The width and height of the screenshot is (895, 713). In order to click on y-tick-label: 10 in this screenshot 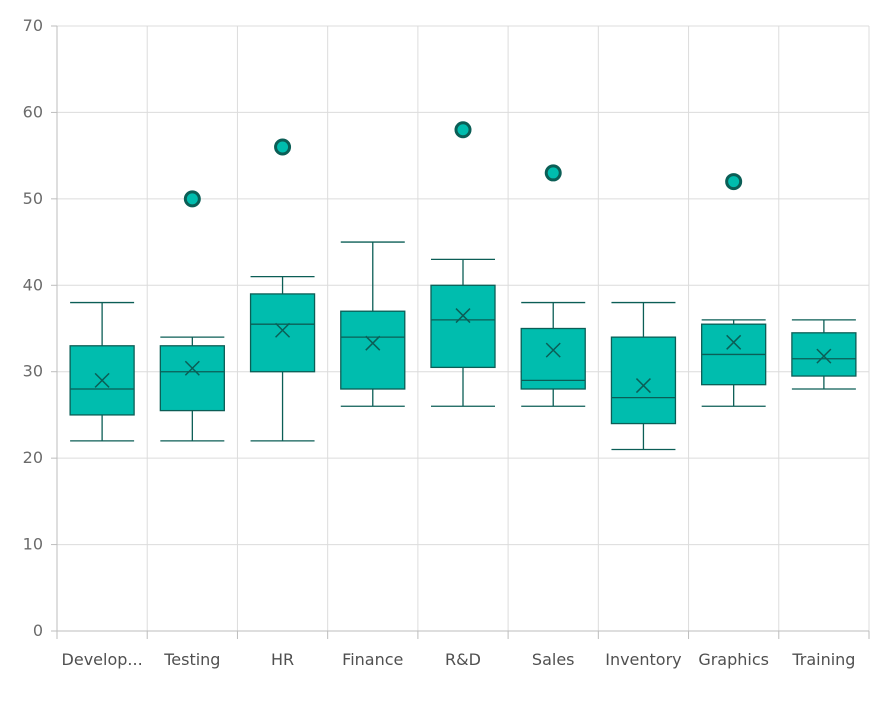, I will do `click(33, 544)`.